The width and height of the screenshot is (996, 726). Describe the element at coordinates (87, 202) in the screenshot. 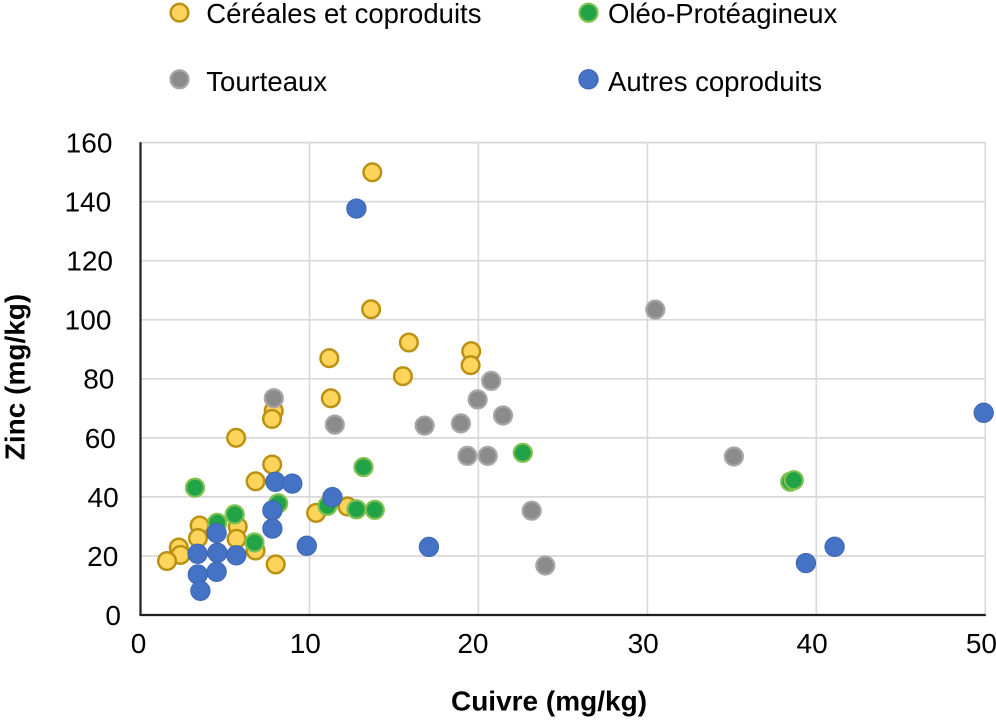

I see `svg-text: 140` at that location.